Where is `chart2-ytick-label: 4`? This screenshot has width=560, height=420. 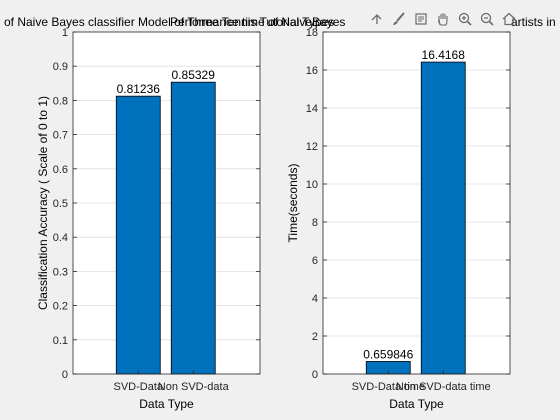
chart2-ytick-label: 4 is located at coordinates (315, 299).